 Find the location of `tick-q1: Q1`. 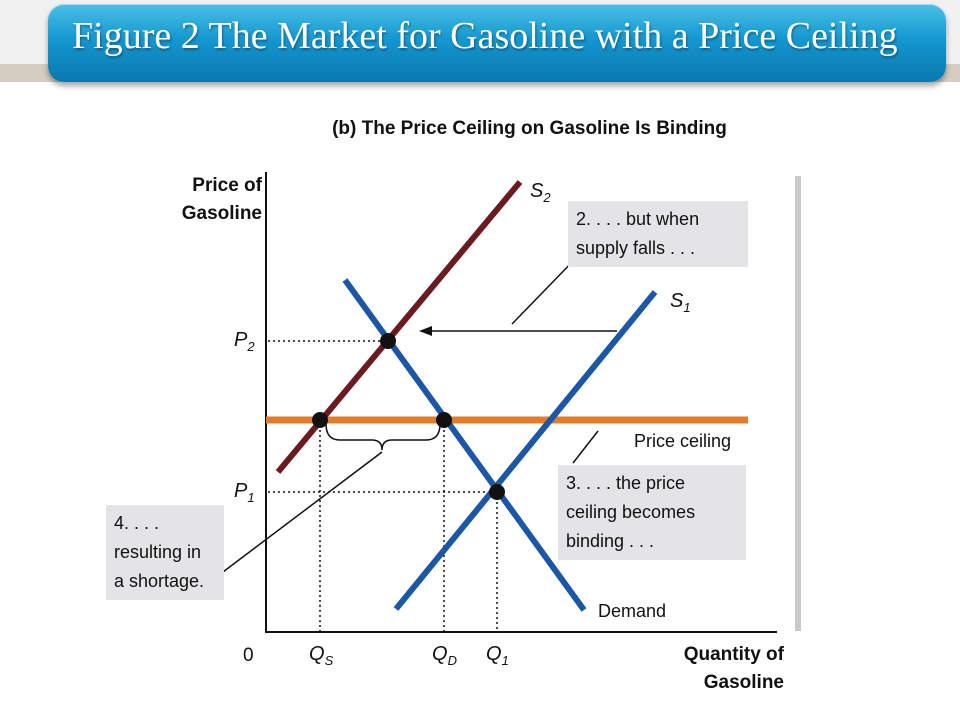

tick-q1: Q1 is located at coordinates (497, 655).